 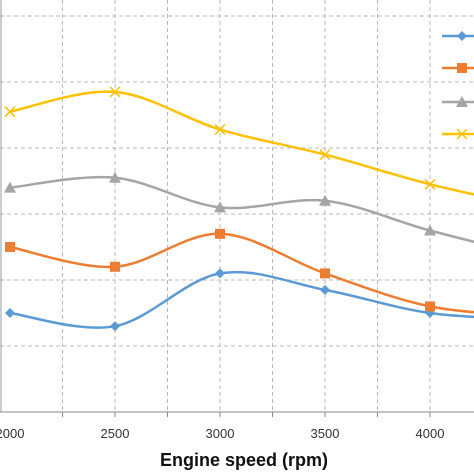 What do you see at coordinates (244, 460) in the screenshot?
I see `x-axis-title: Engine speed (rpm)` at bounding box center [244, 460].